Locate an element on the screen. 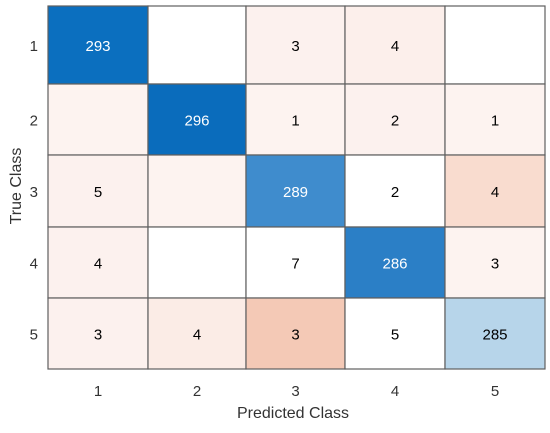 The image size is (550, 433). y-tick-labels: 1 2 3 4 5 is located at coordinates (34, 191).